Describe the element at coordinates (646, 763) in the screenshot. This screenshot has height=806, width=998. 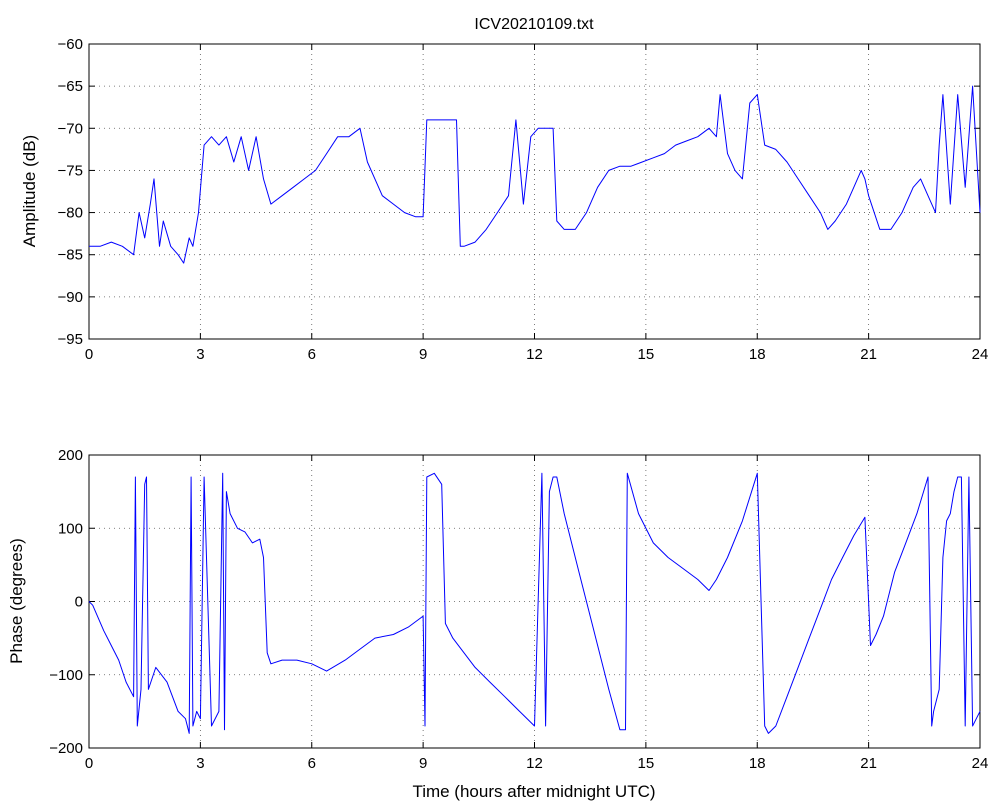
I see `phase-x-tick-label: 15` at that location.